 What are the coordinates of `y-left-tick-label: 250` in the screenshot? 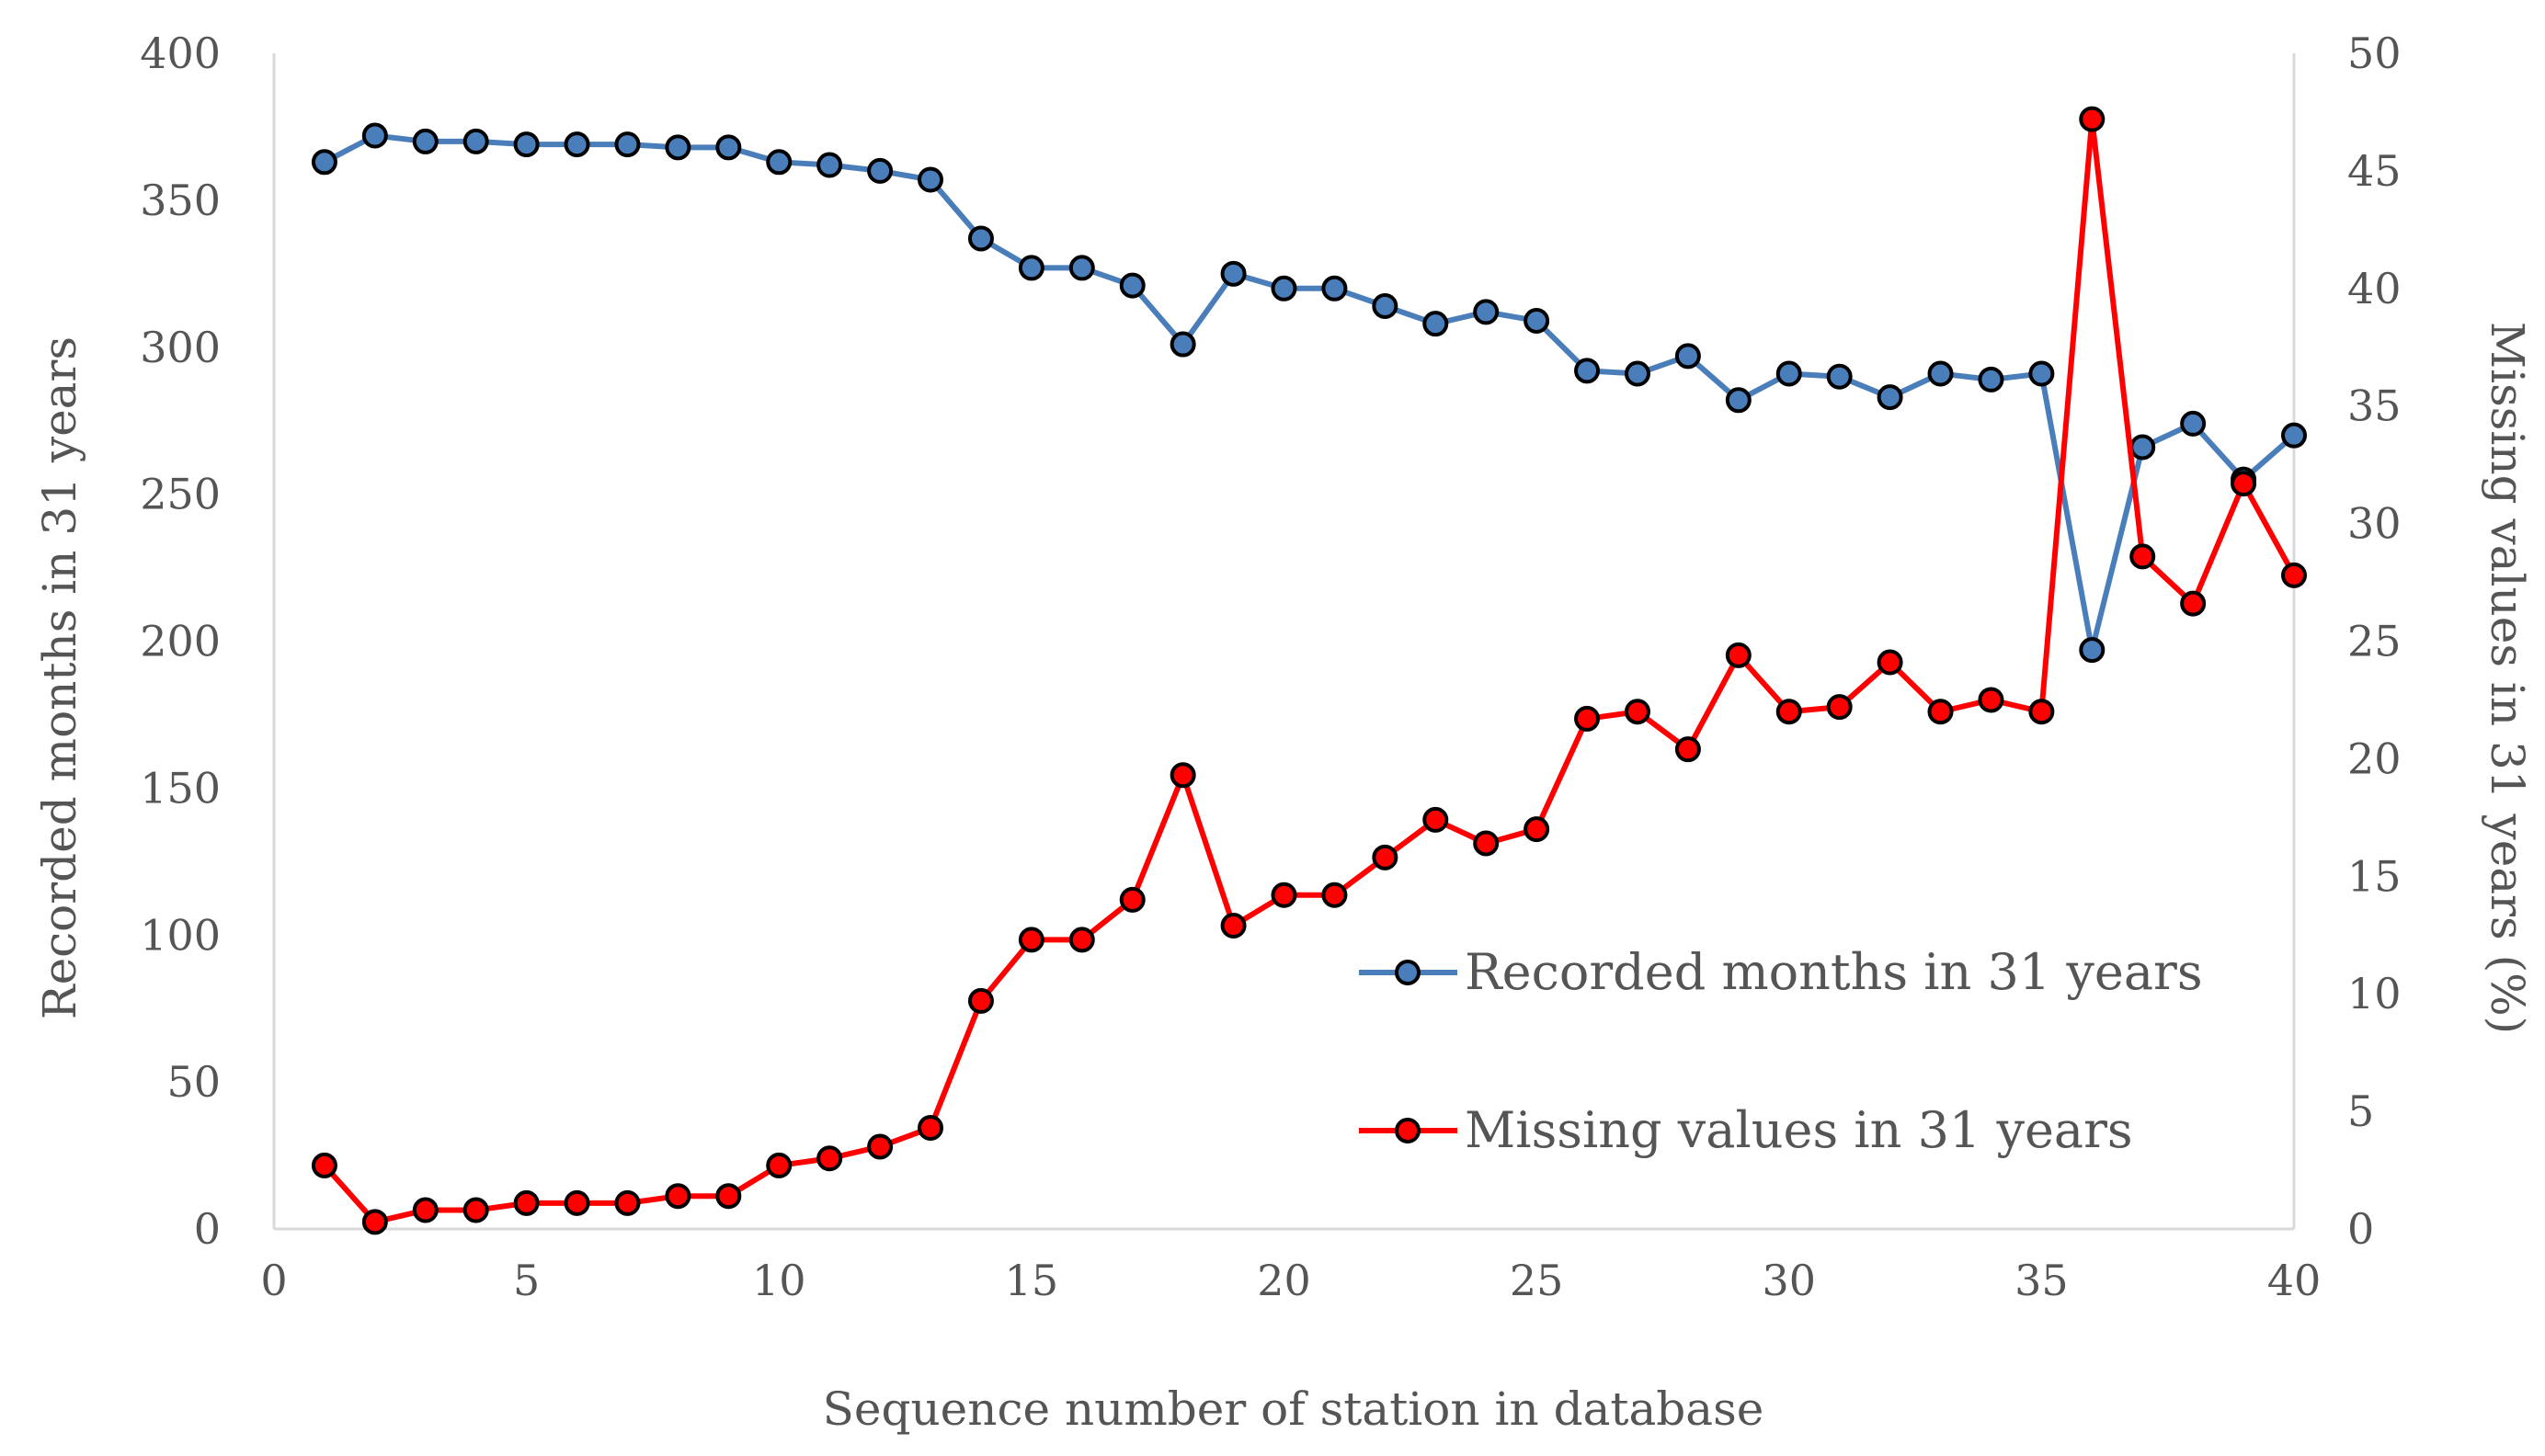 It's located at (180, 494).